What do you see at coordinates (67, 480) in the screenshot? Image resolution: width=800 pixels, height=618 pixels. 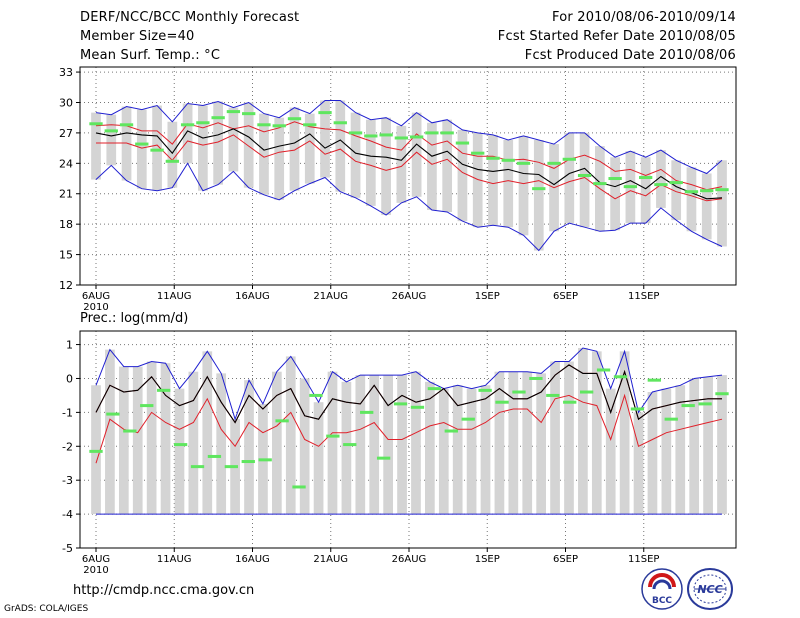 I see `y-tick-label: -3` at bounding box center [67, 480].